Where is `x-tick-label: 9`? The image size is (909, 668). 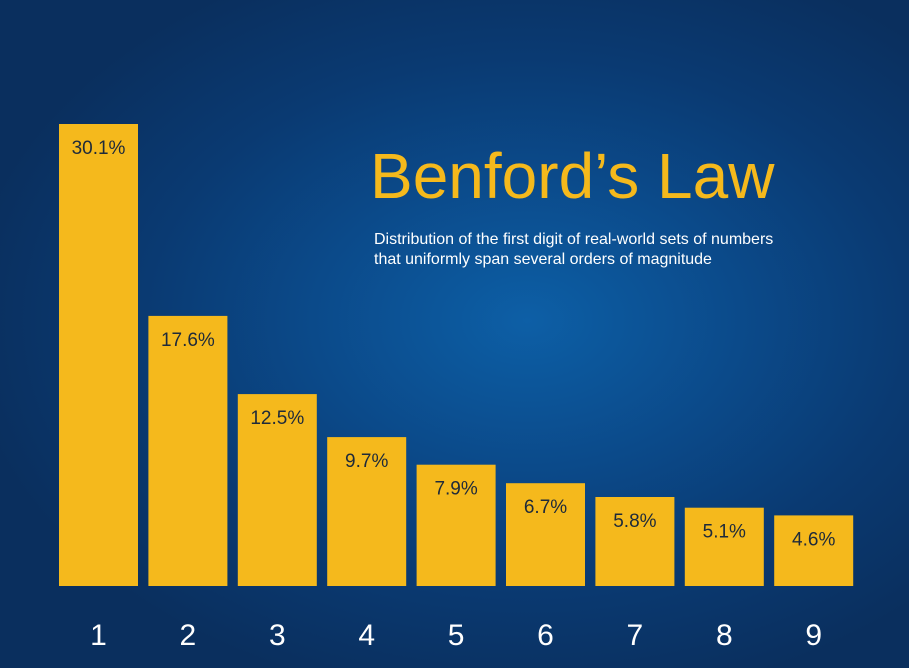 x-tick-label: 9 is located at coordinates (813, 635).